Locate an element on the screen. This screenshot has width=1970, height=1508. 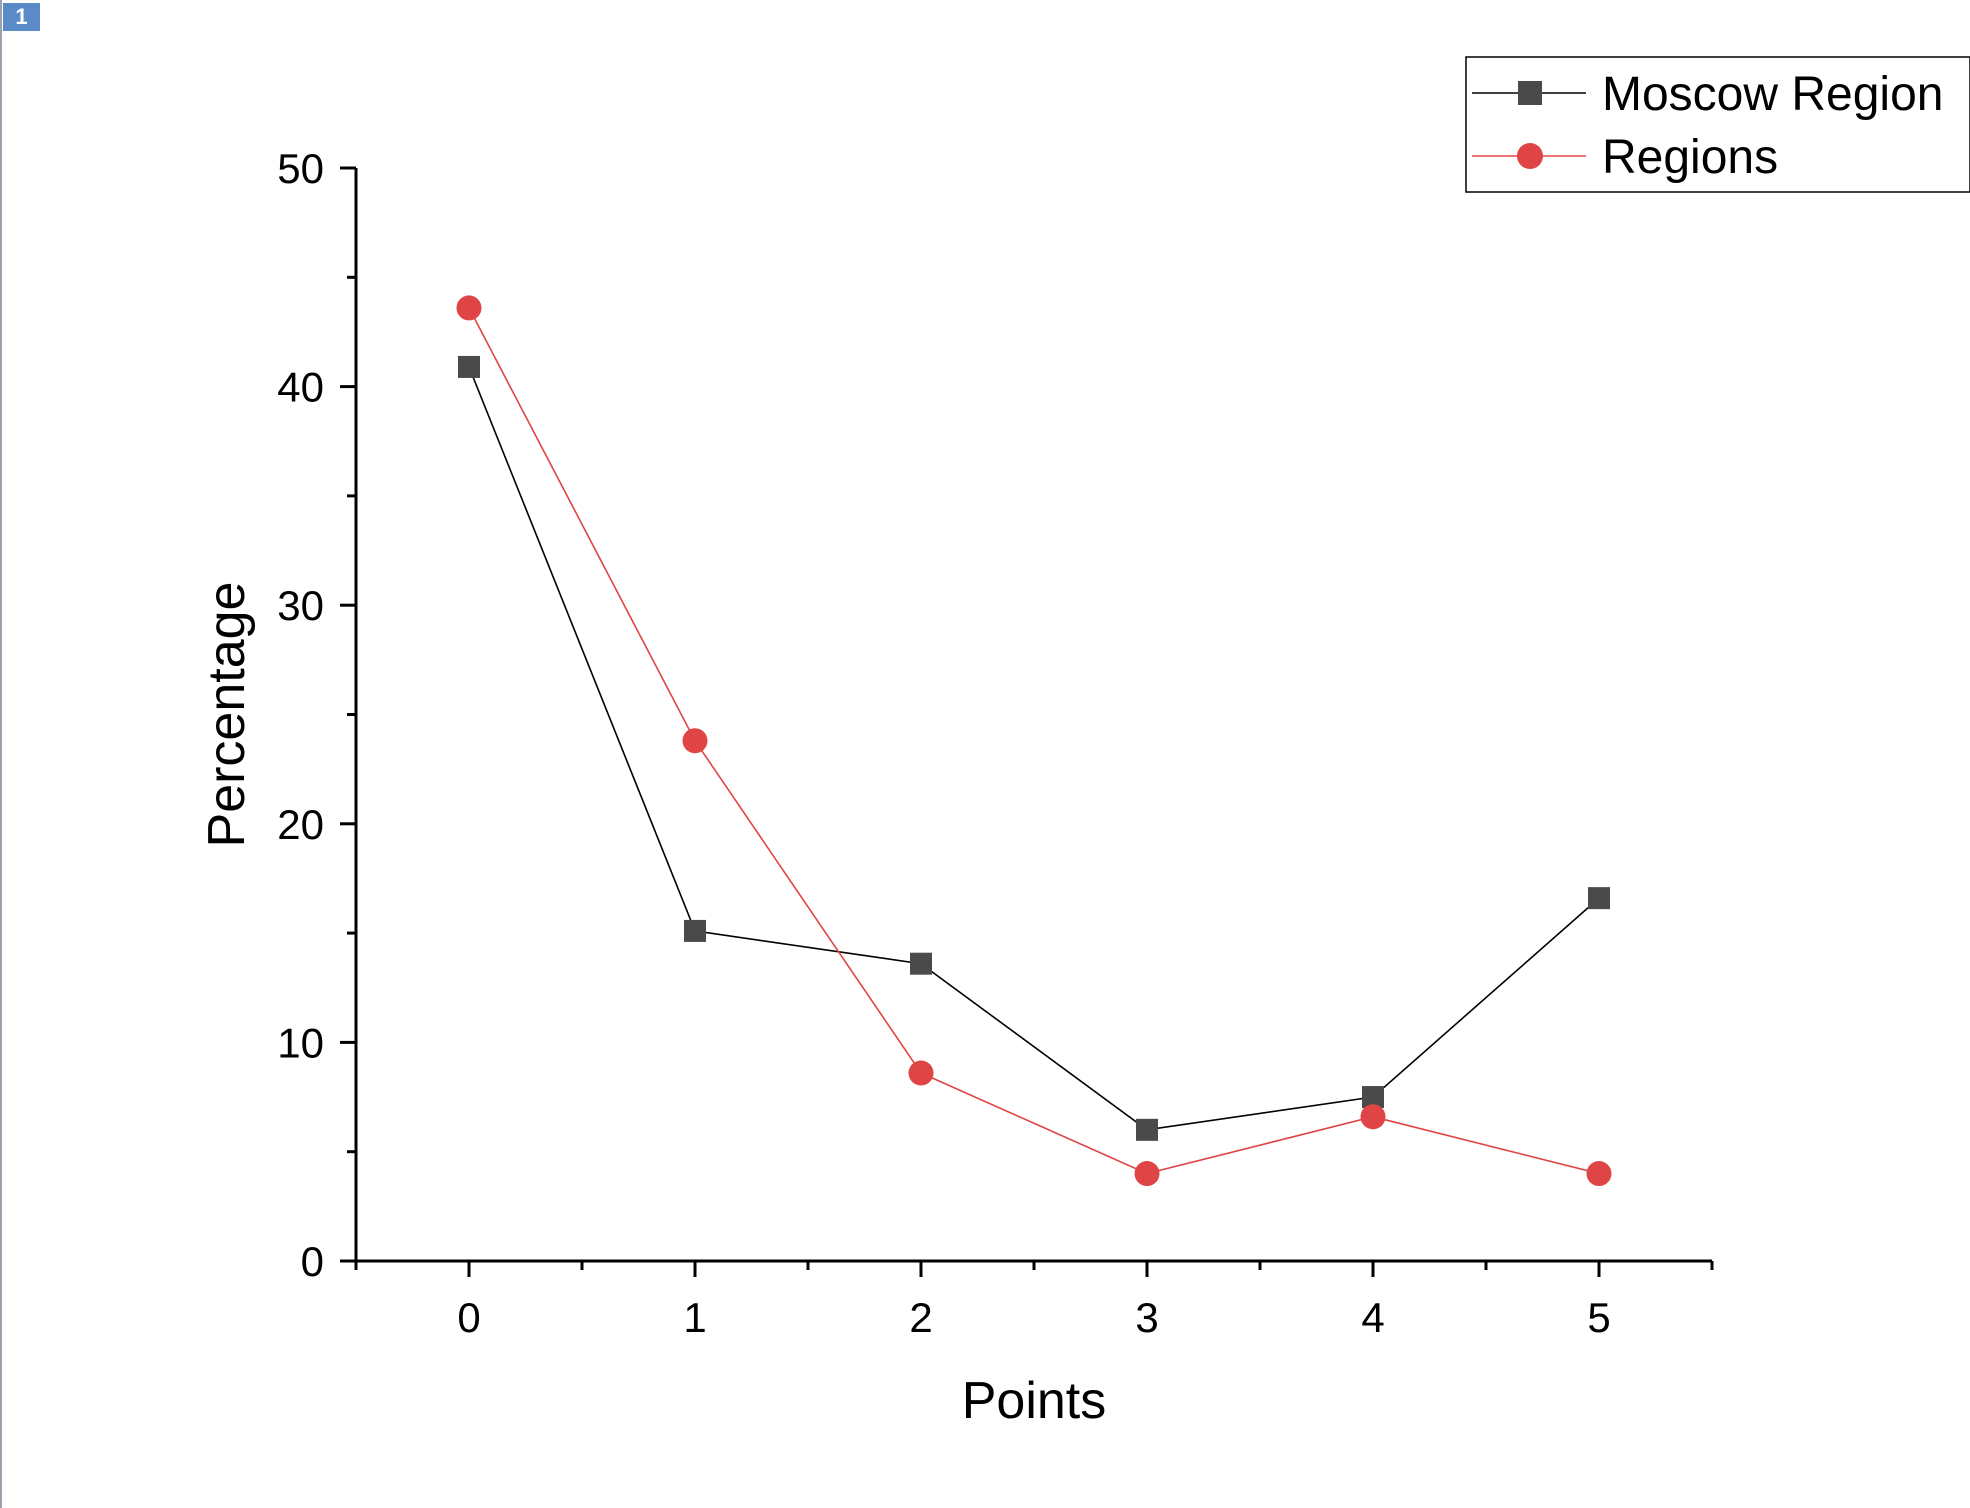
x-tick-label: 3 is located at coordinates (1146, 1317).